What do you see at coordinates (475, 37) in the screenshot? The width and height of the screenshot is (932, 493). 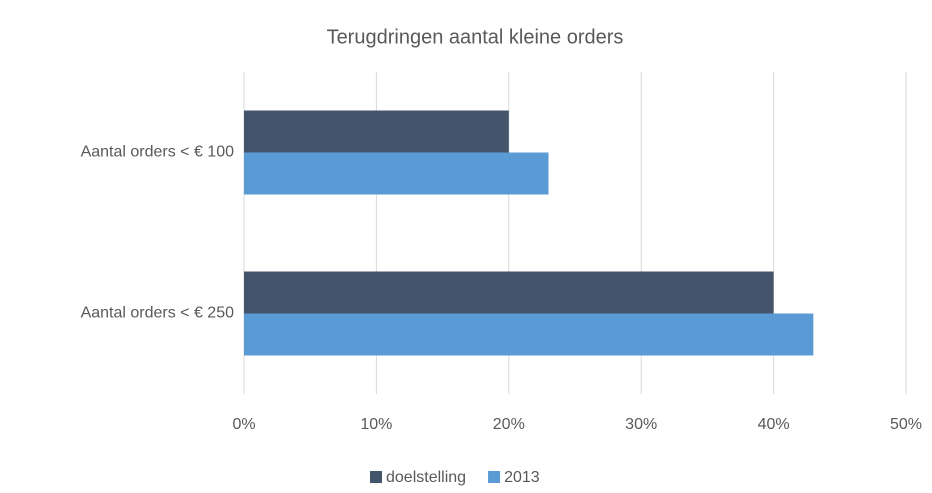 I see `chart-title: Terugdringen aantal kleine orders` at bounding box center [475, 37].